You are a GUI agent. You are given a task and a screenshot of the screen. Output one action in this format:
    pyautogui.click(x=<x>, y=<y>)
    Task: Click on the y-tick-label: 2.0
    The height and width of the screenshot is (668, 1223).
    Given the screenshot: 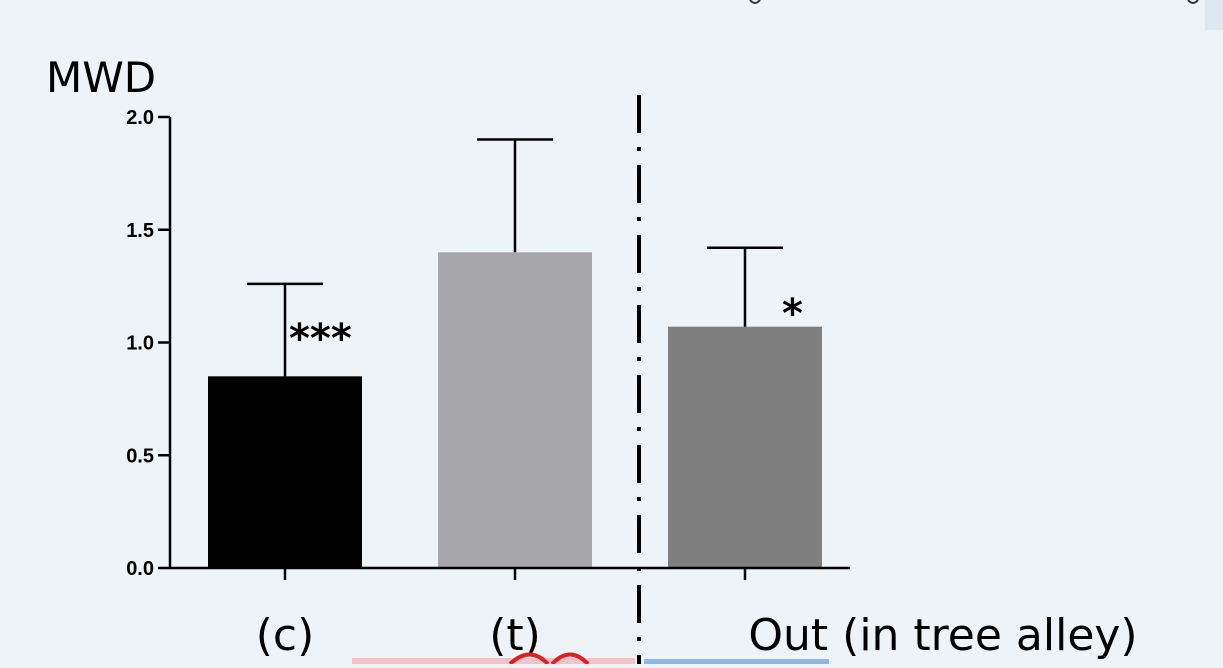 What is the action you would take?
    pyautogui.click(x=140, y=118)
    